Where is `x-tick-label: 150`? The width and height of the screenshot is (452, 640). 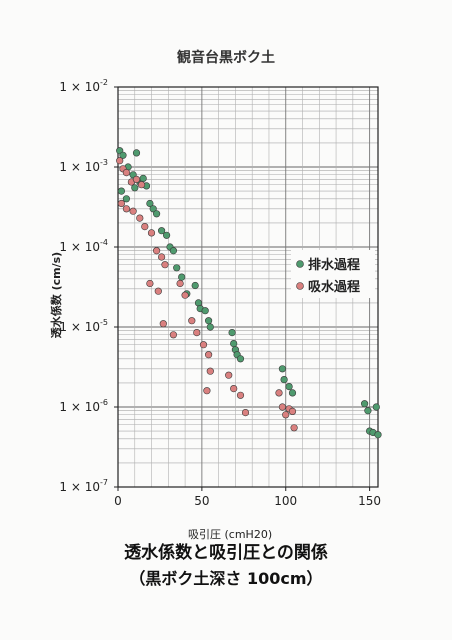 x-tick-label: 150 is located at coordinates (369, 501).